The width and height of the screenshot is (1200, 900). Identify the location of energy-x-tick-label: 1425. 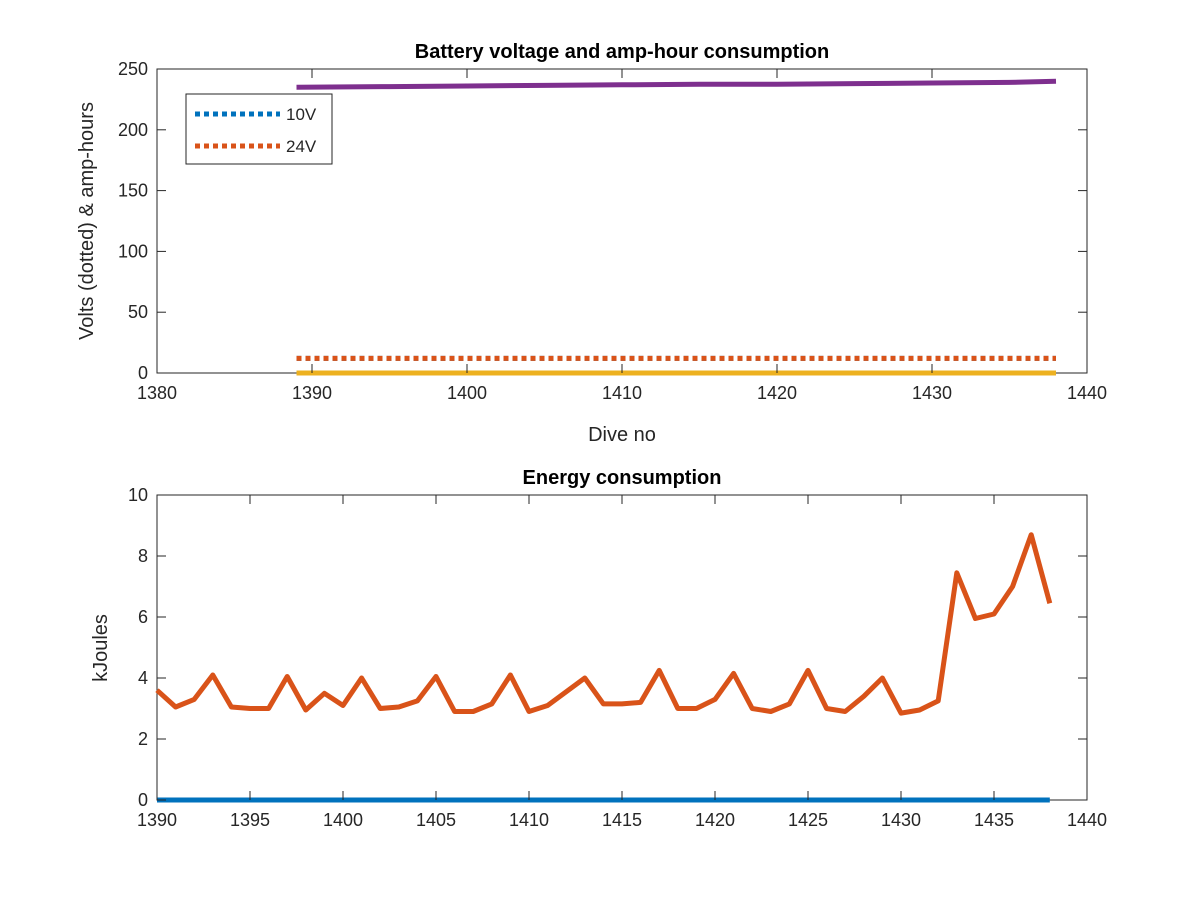
(808, 820).